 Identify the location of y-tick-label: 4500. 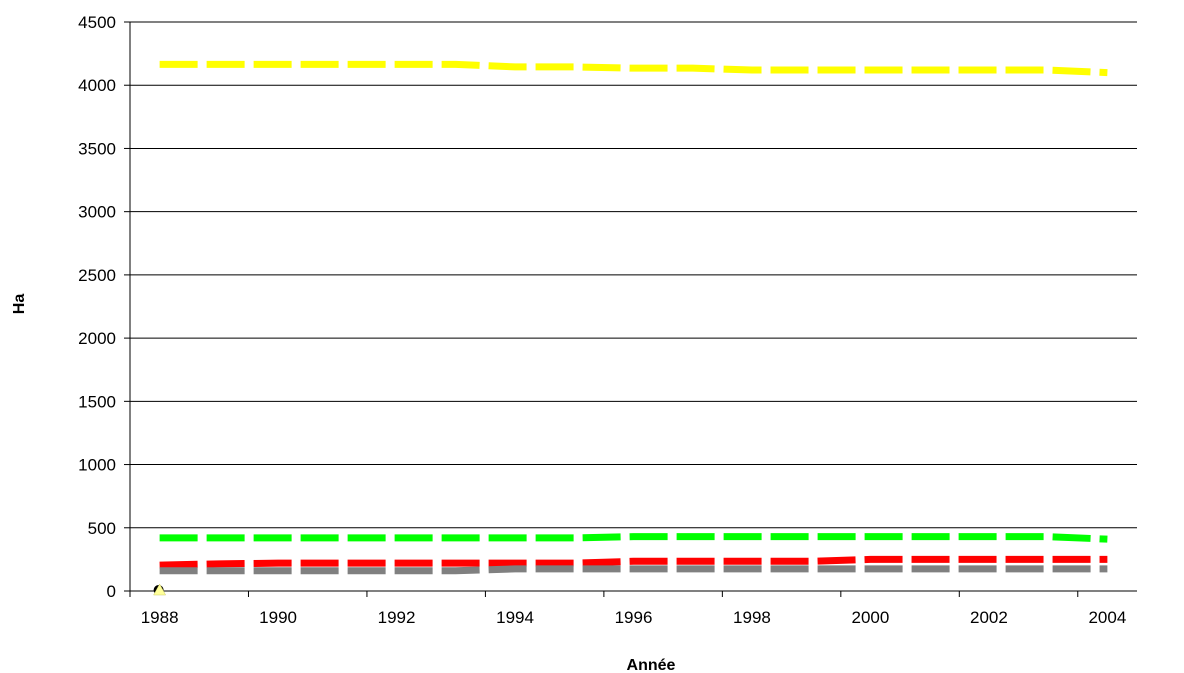
(97, 22).